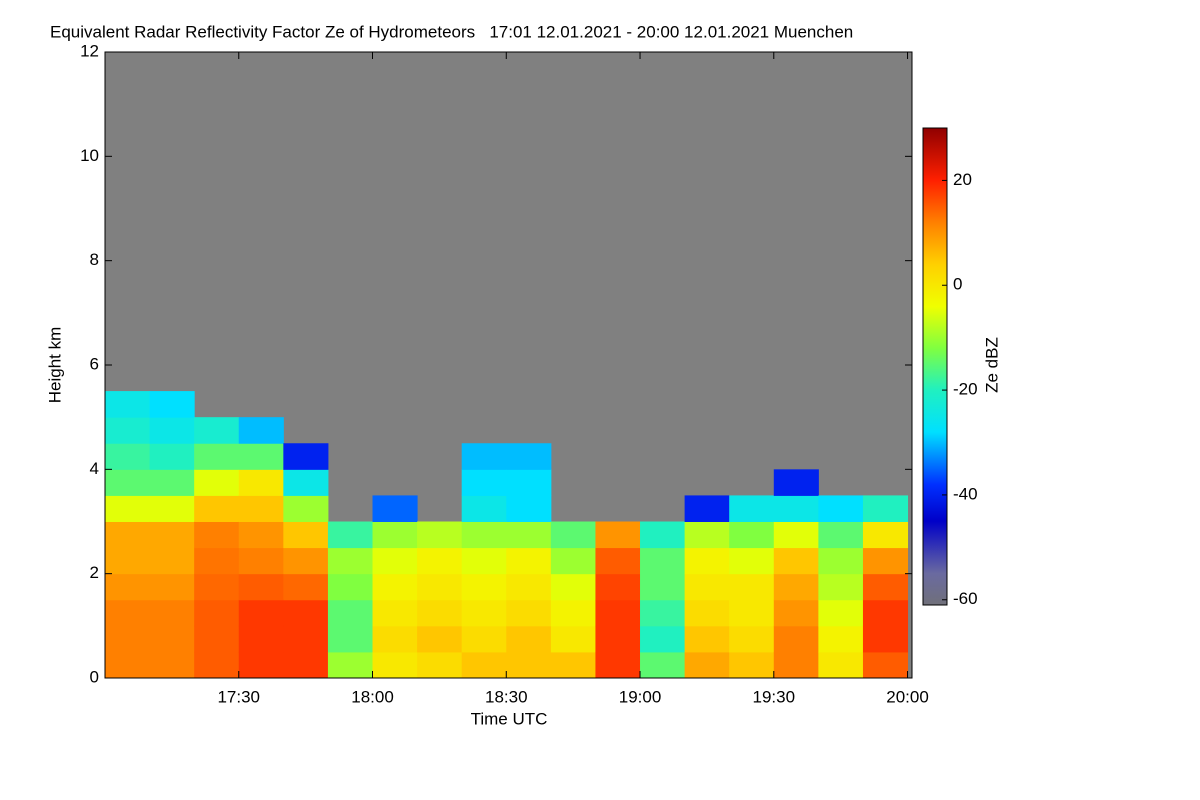  Describe the element at coordinates (238, 696) in the screenshot. I see `x-tick-label: 17:30` at that location.